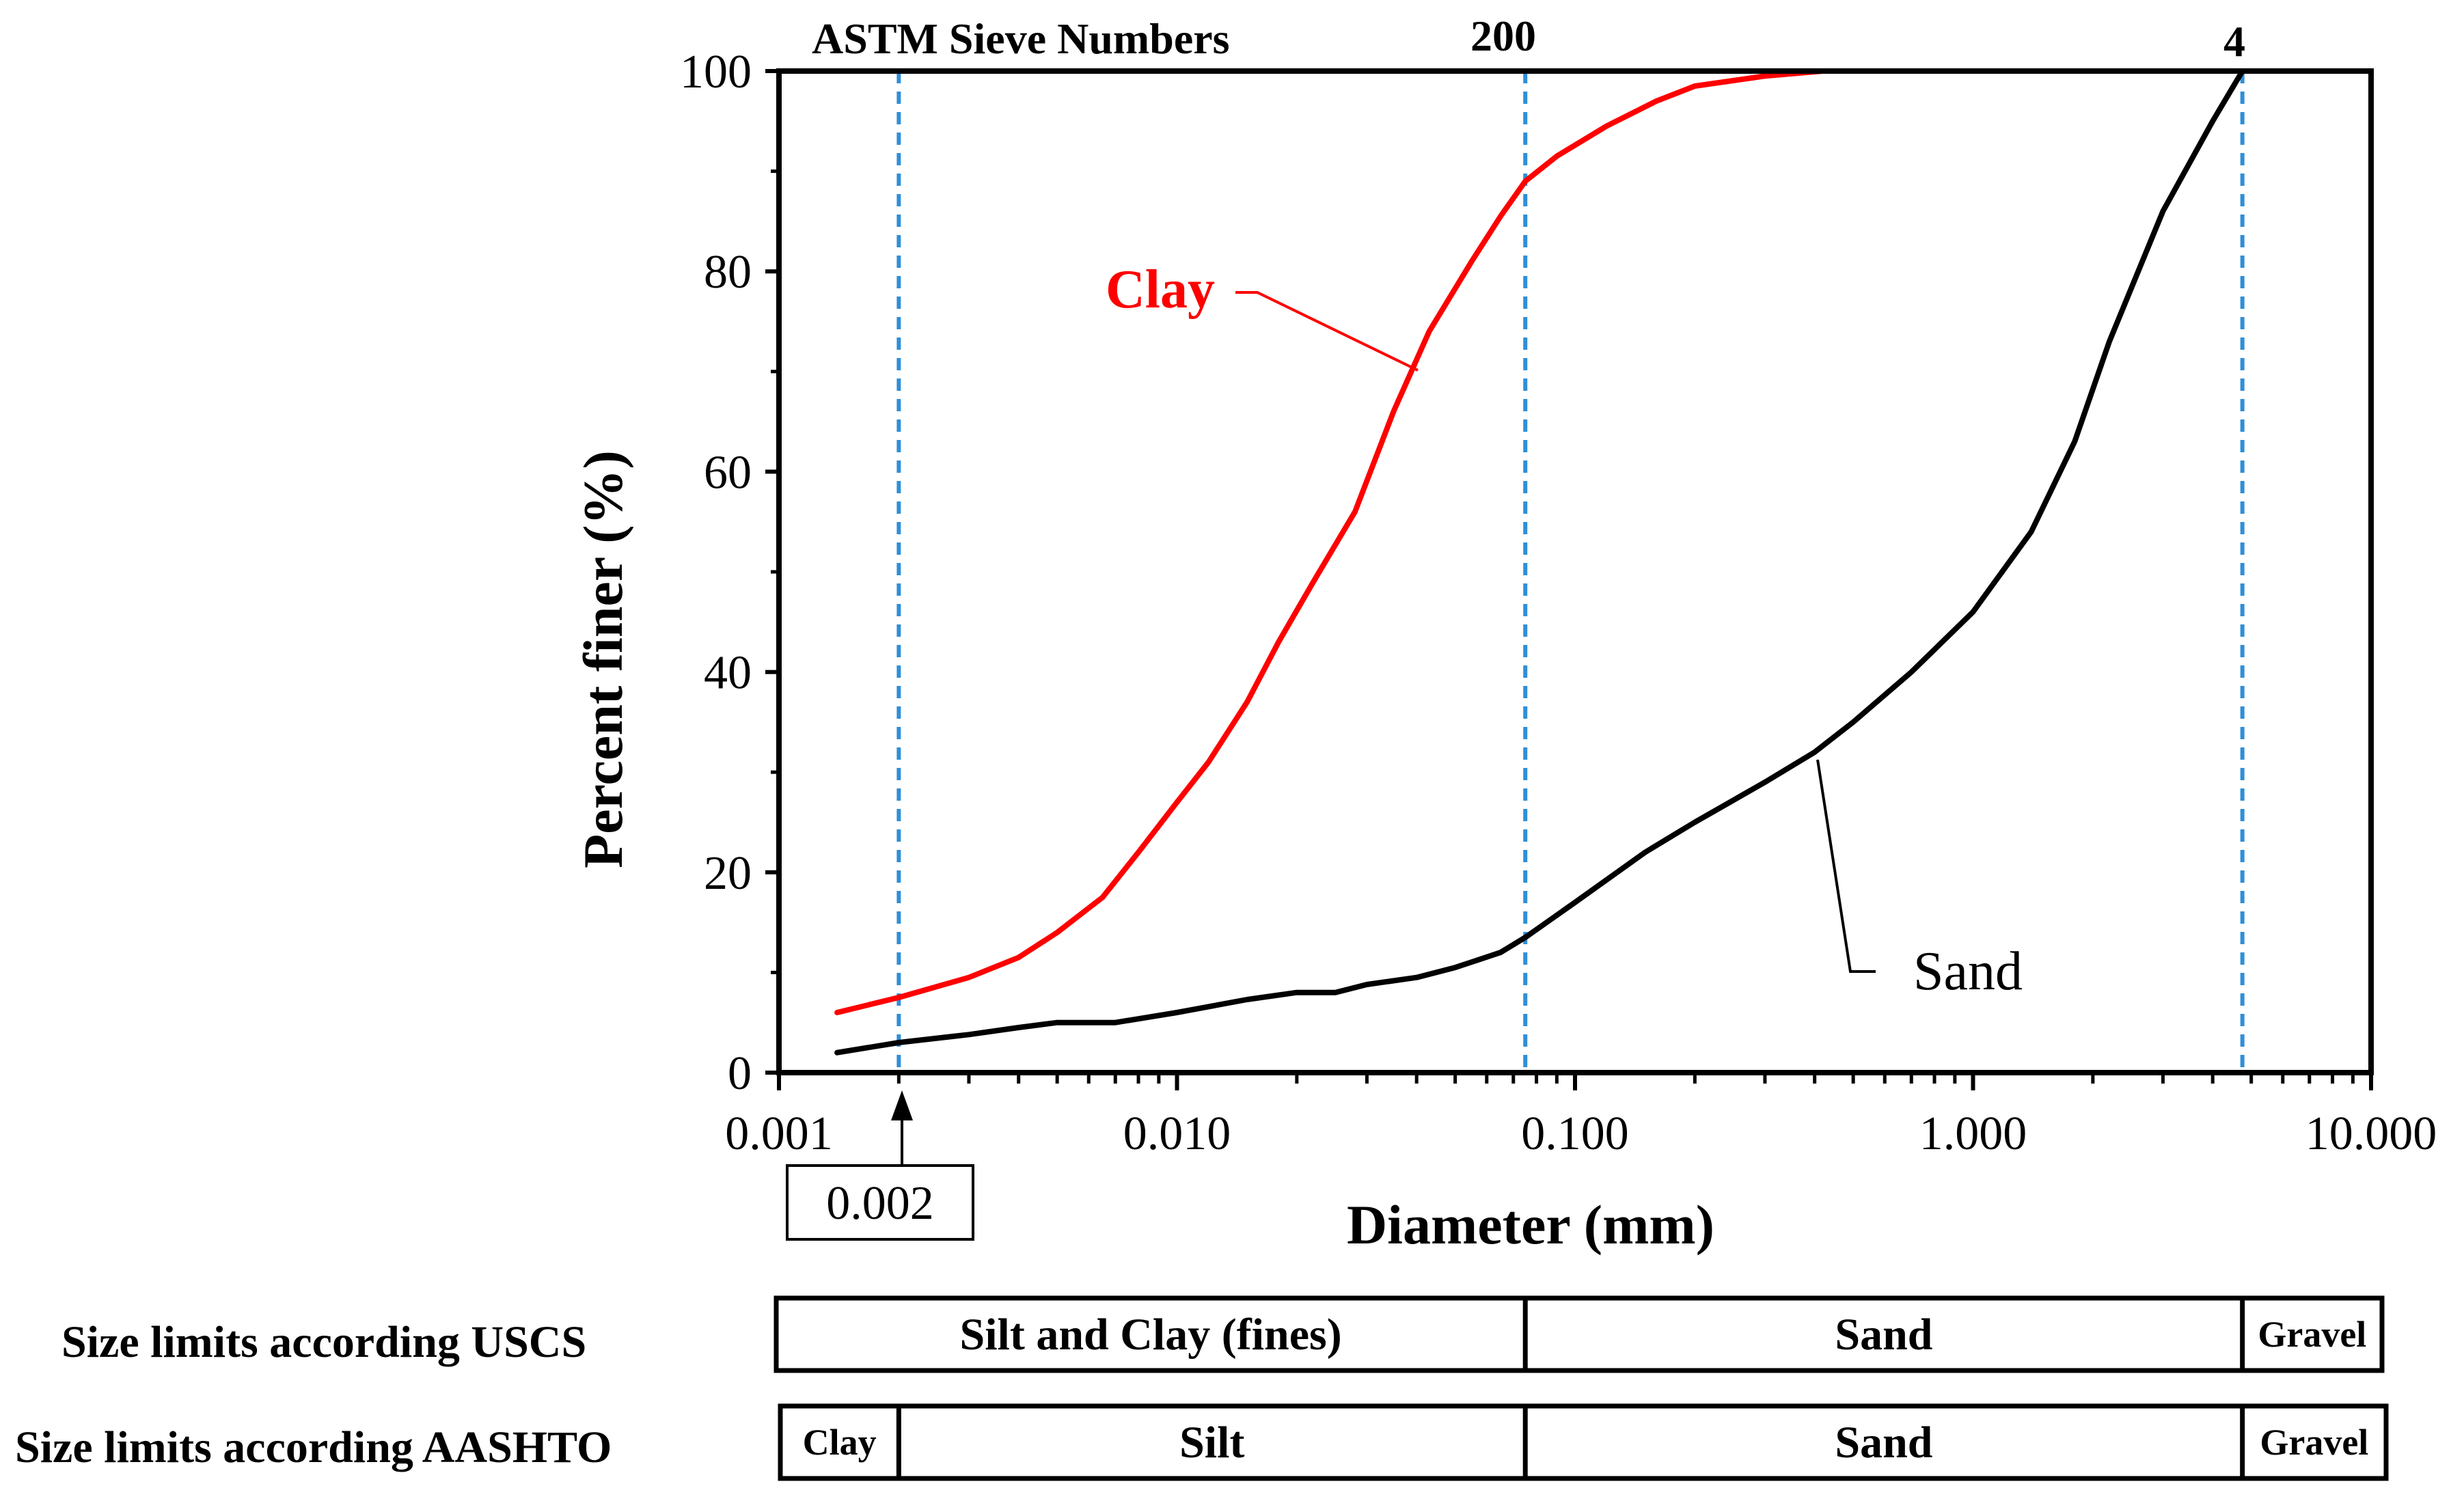 Image resolution: width=2464 pixels, height=1501 pixels. I want to click on sieve-label-200: 200, so click(1503, 36).